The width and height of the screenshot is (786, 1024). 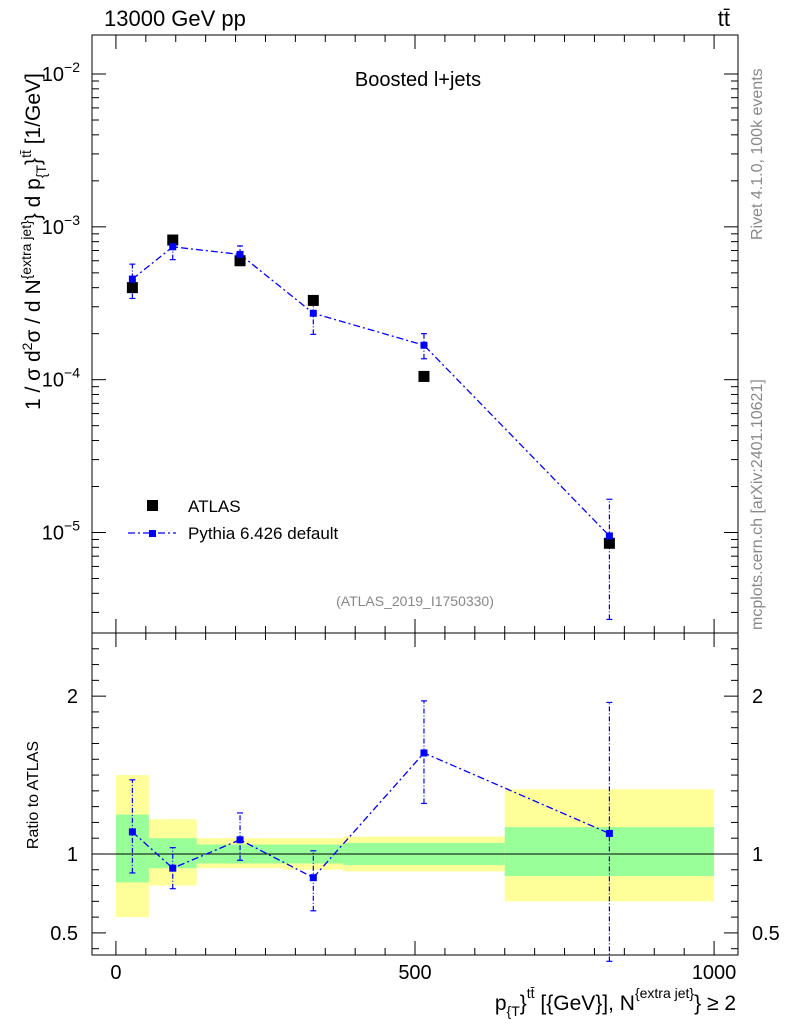 What do you see at coordinates (714, 973) in the screenshot?
I see `x-tick-label: 1000` at bounding box center [714, 973].